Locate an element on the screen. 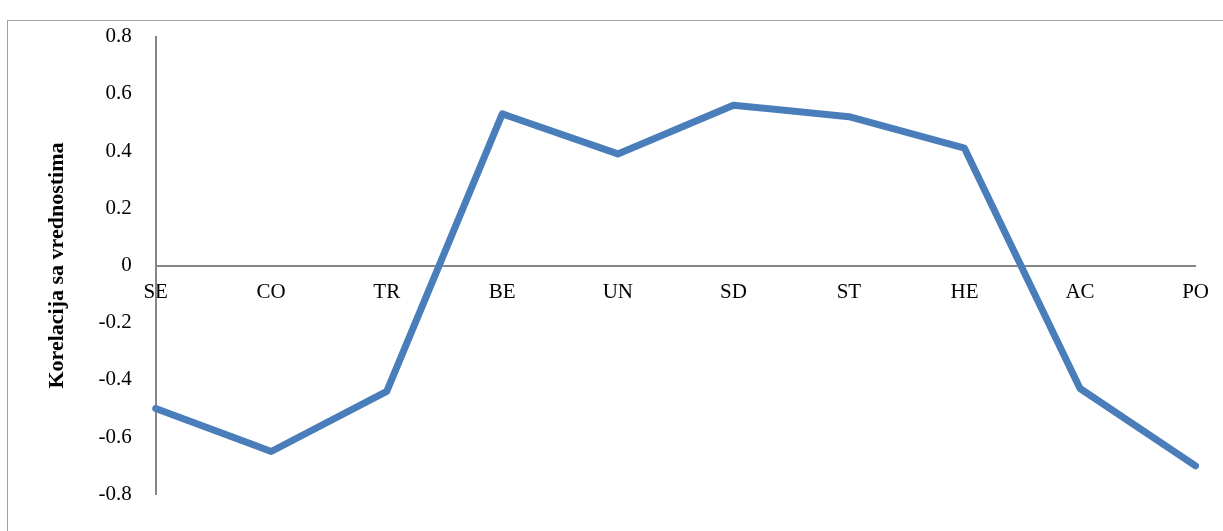  x-tick-label: ST is located at coordinates (849, 290).